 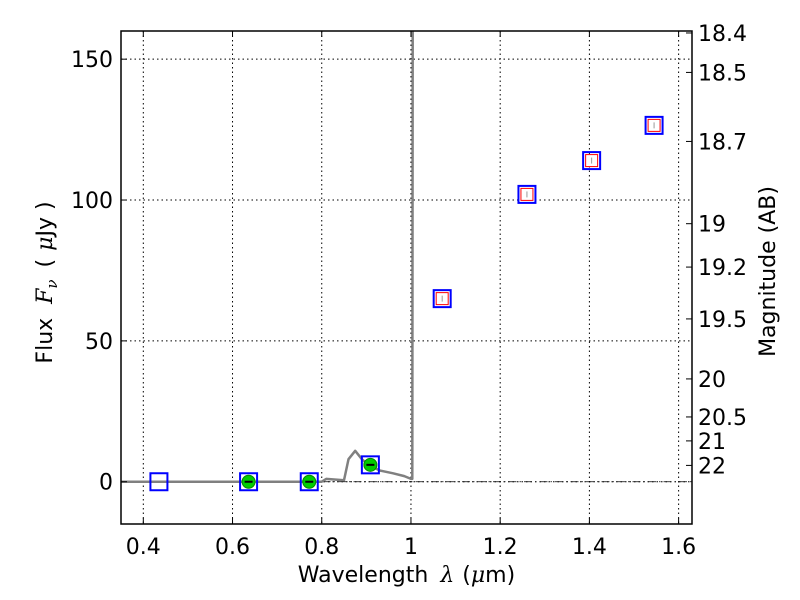 I want to click on y2-tick-label: 20, so click(x=712, y=380).